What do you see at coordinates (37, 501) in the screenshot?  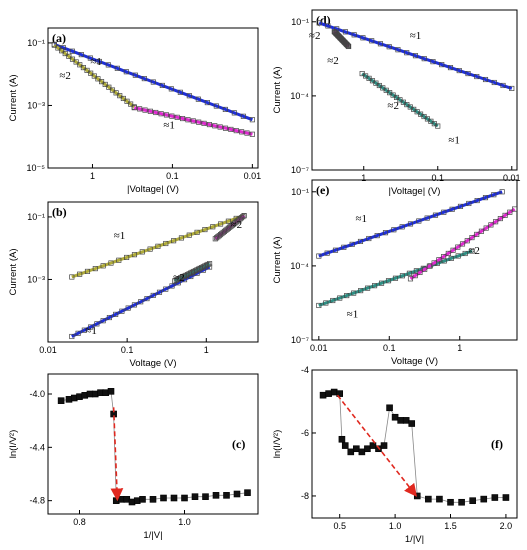 I see `y-tick-label: -4.8` at bounding box center [37, 501].